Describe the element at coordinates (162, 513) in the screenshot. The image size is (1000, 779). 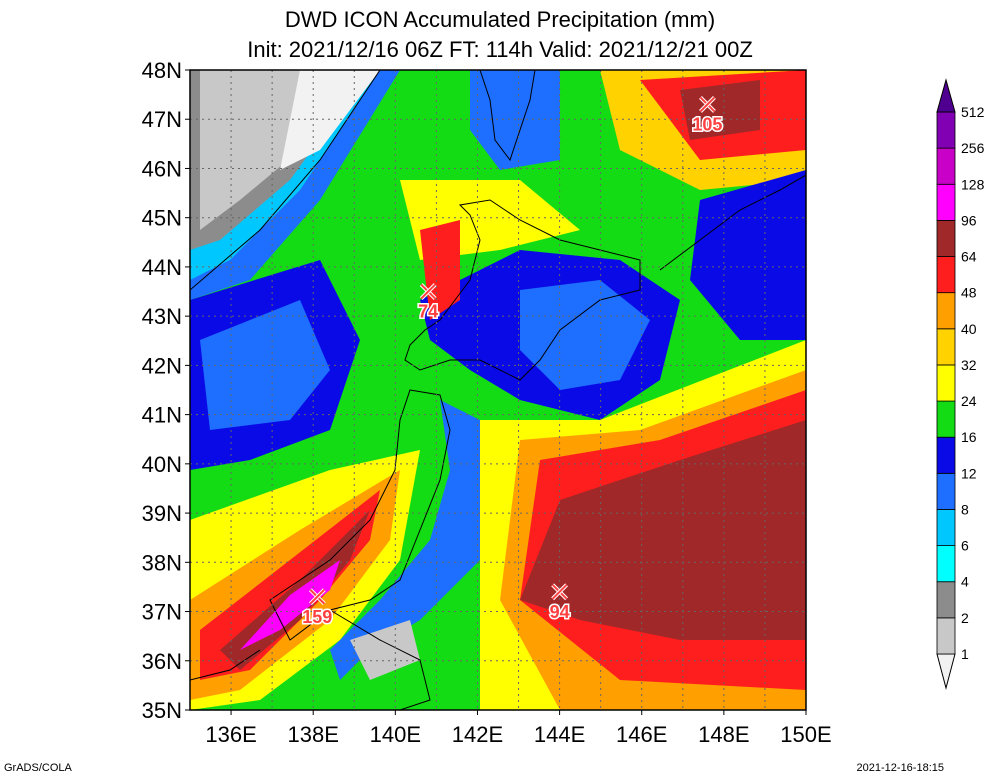
I see `lat-label: 39N` at that location.